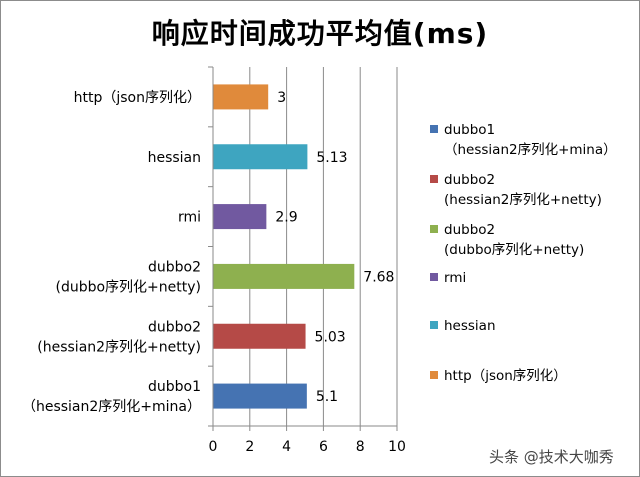  Describe the element at coordinates (119, 337) in the screenshot. I see `category-label: dubbo2 (hessian2序列化+netty)` at that location.